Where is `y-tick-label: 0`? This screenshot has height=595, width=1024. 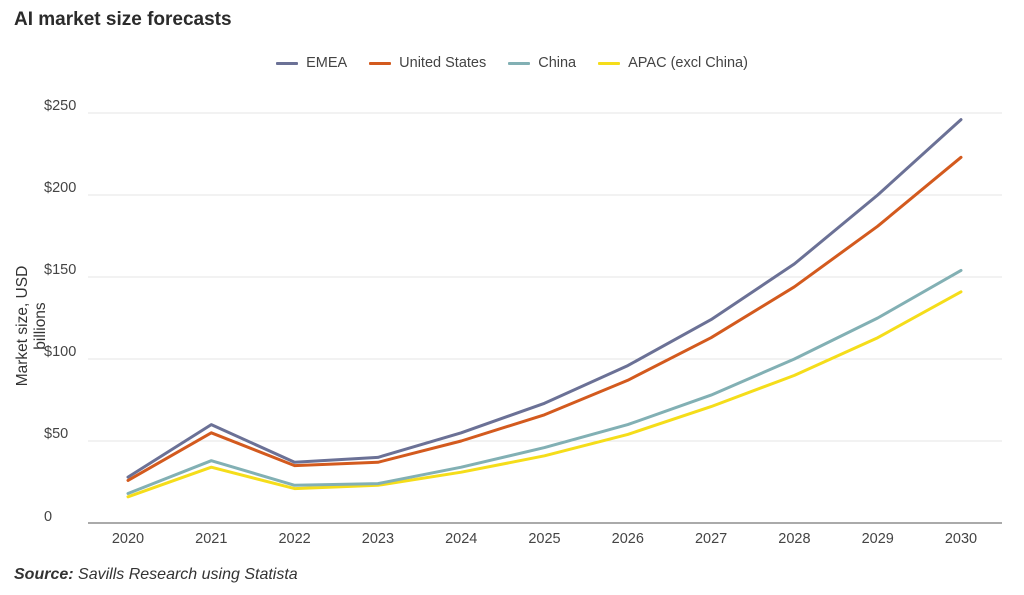
y-tick-label: 0 is located at coordinates (48, 517).